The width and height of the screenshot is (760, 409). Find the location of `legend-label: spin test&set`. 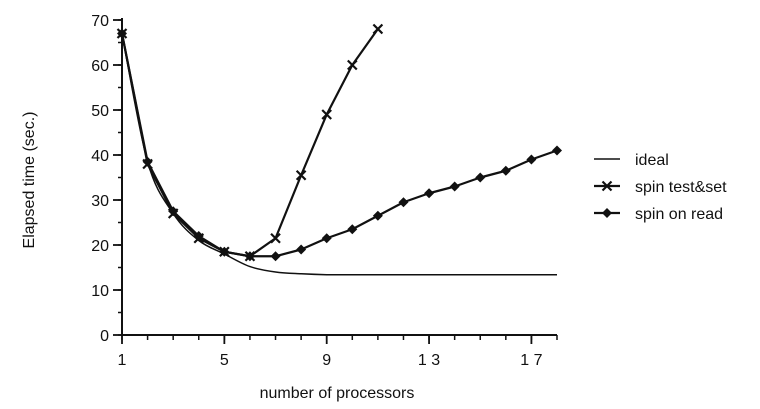

legend-label: spin test&set is located at coordinates (681, 187).